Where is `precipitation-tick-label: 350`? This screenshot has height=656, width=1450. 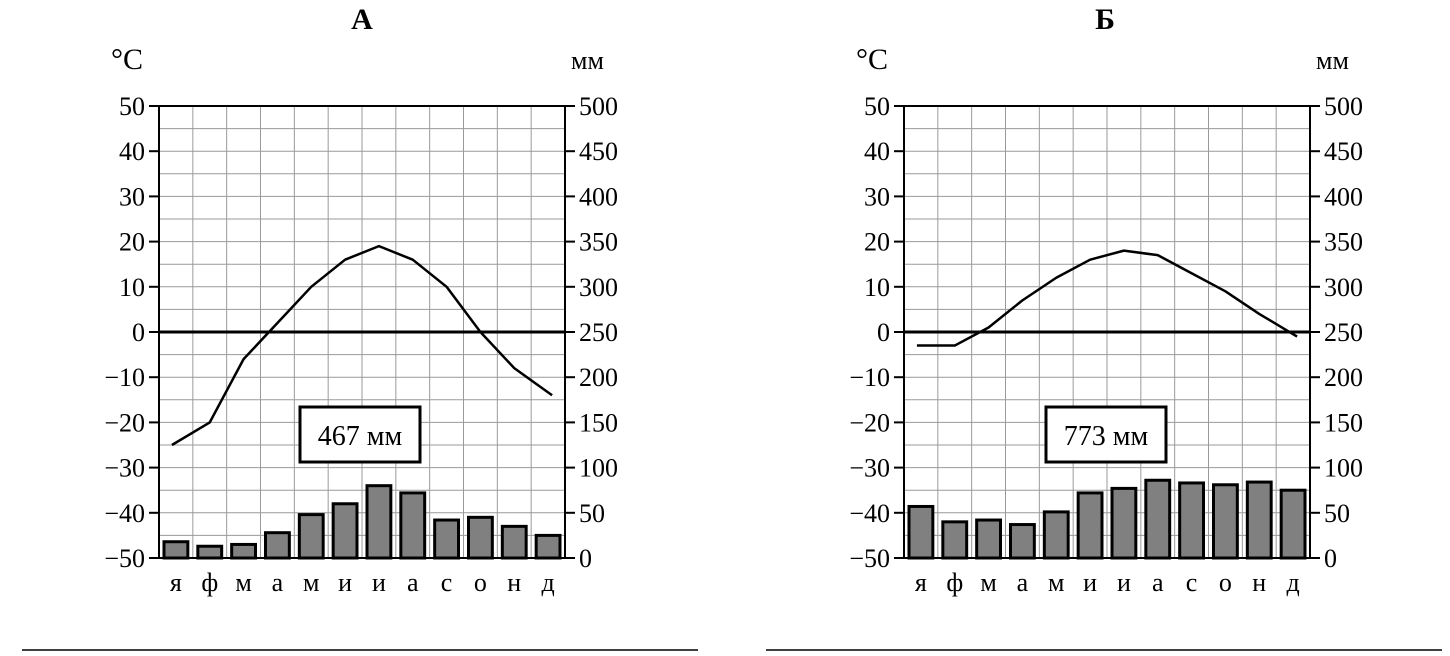 precipitation-tick-label: 350 is located at coordinates (598, 242).